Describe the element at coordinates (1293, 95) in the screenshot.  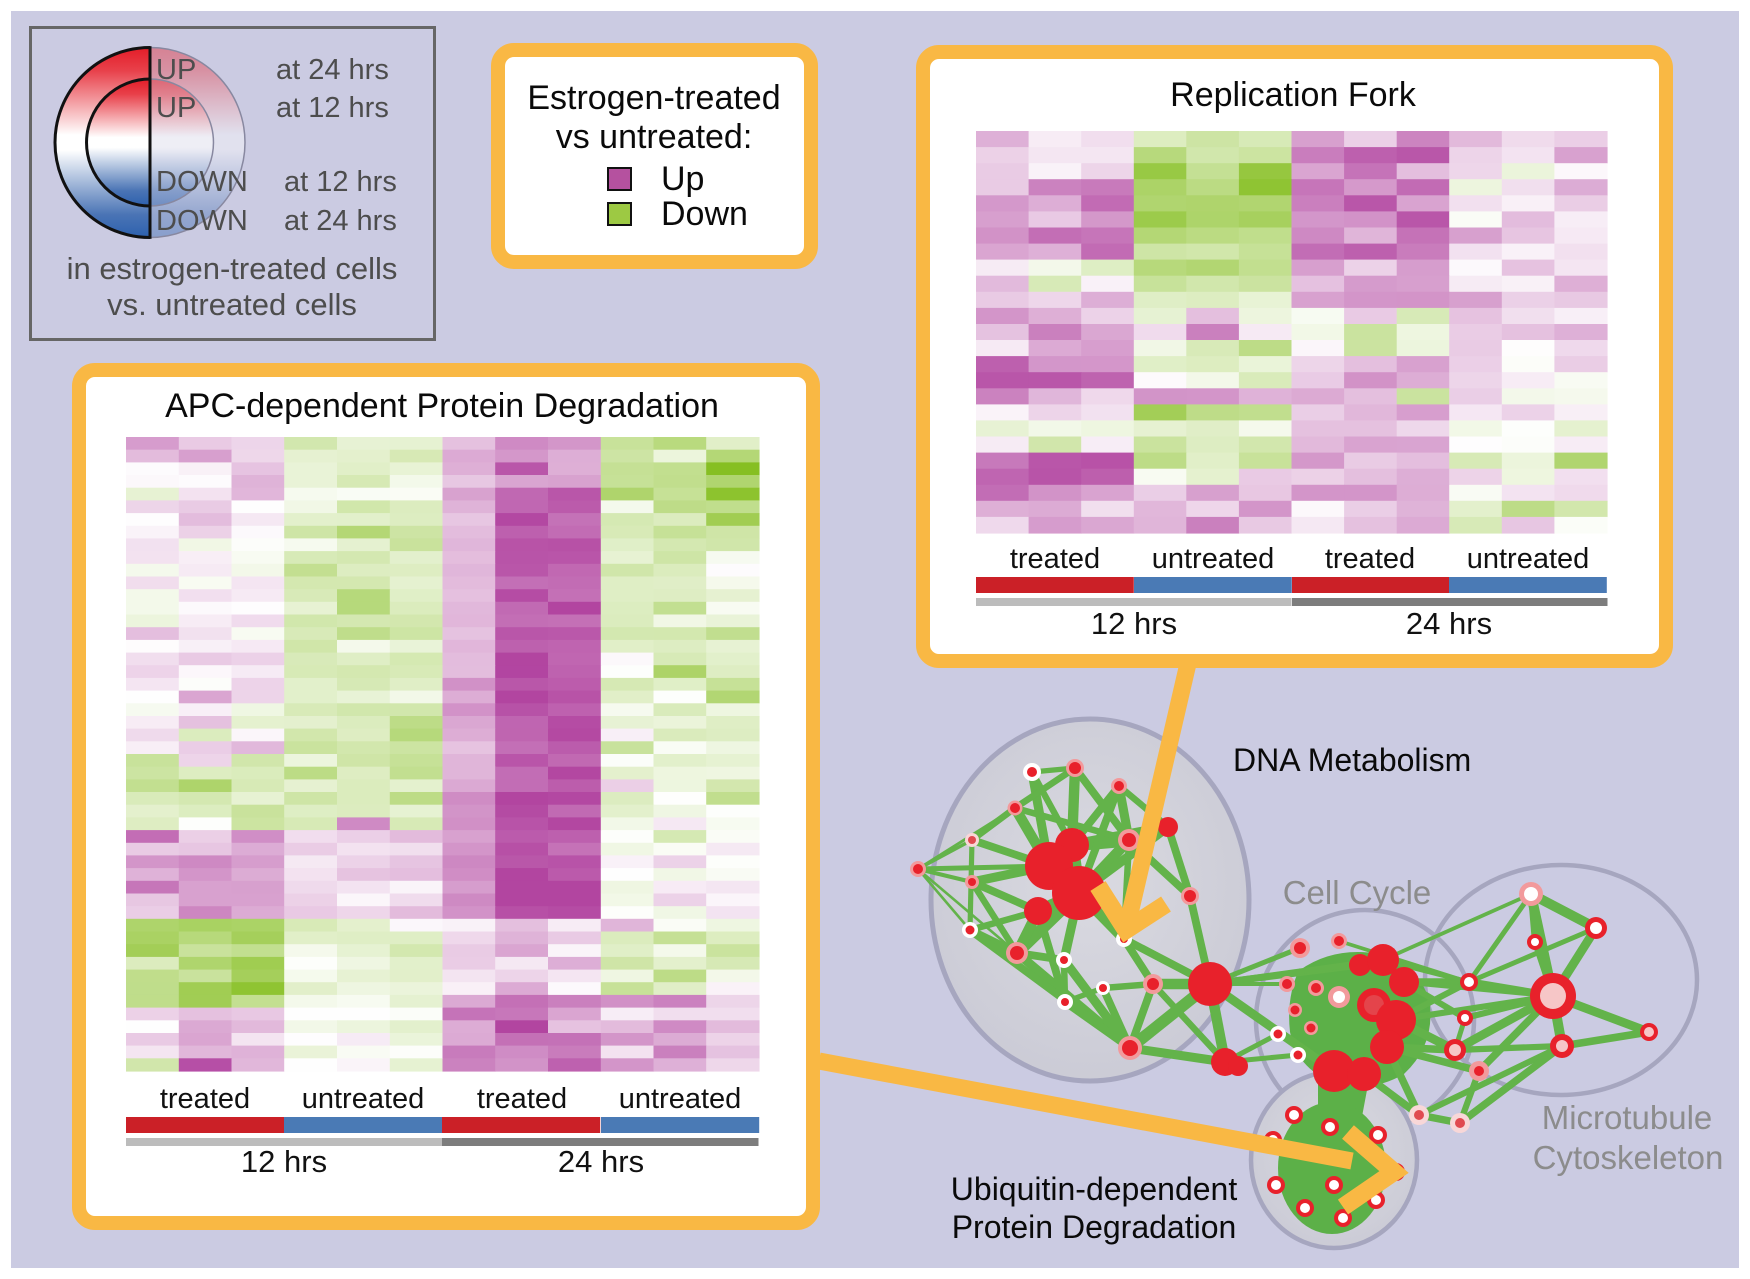
I see `svg-text: Replication Fork` at that location.